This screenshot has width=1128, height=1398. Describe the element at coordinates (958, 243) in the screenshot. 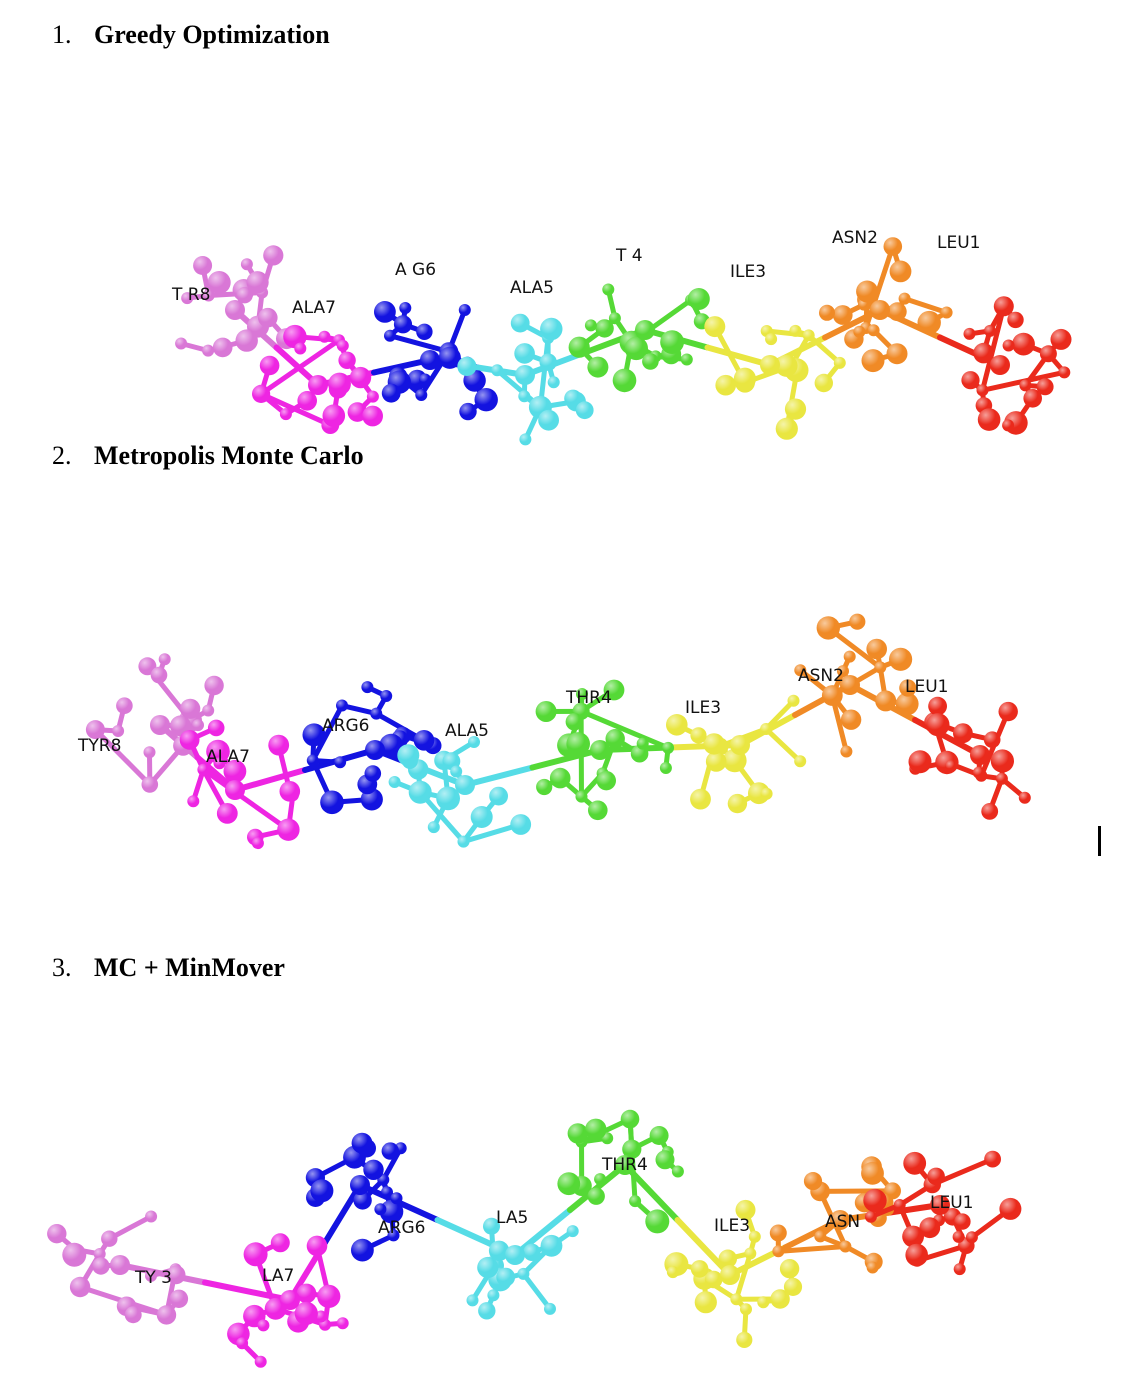

I see `residue-label: LEU1` at that location.